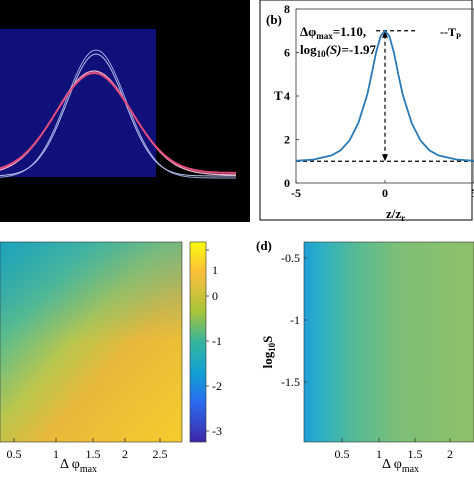 The height and width of the screenshot is (479, 474). Describe the element at coordinates (264, 245) in the screenshot. I see `panel-label: (d)` at that location.